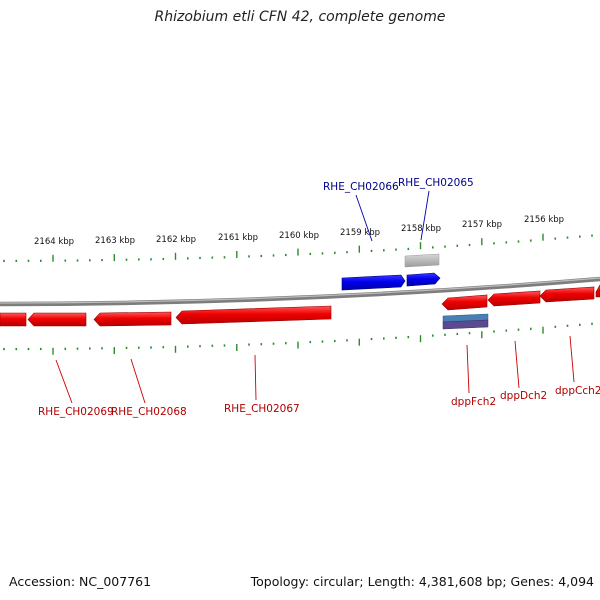 The width and height of the screenshot is (600, 600). I want to click on gene-arrow-dppdch2, so click(514, 298).